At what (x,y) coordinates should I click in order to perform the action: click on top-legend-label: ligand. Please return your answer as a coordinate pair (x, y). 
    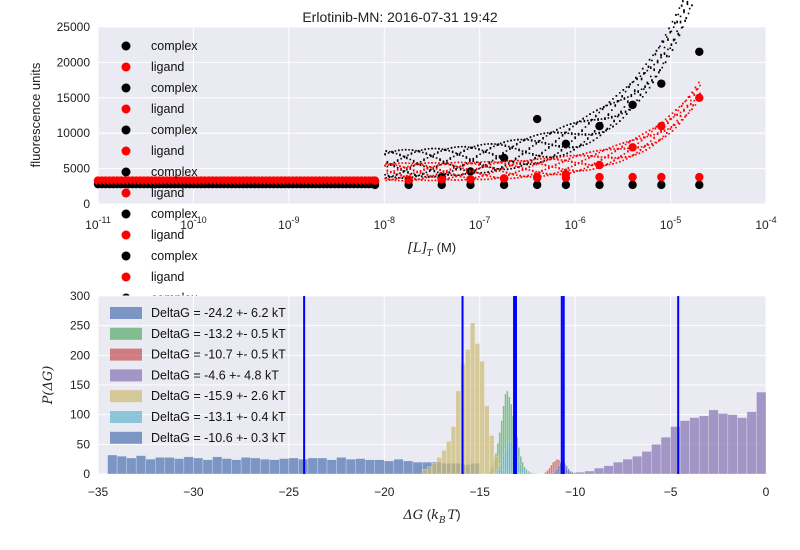
    Looking at the image, I should click on (167, 235).